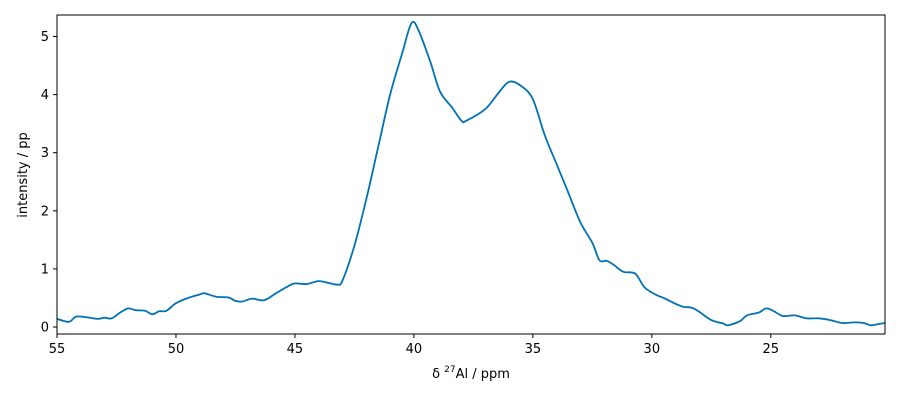 The width and height of the screenshot is (900, 400). Describe the element at coordinates (57, 349) in the screenshot. I see `x-tick-label: 55` at that location.